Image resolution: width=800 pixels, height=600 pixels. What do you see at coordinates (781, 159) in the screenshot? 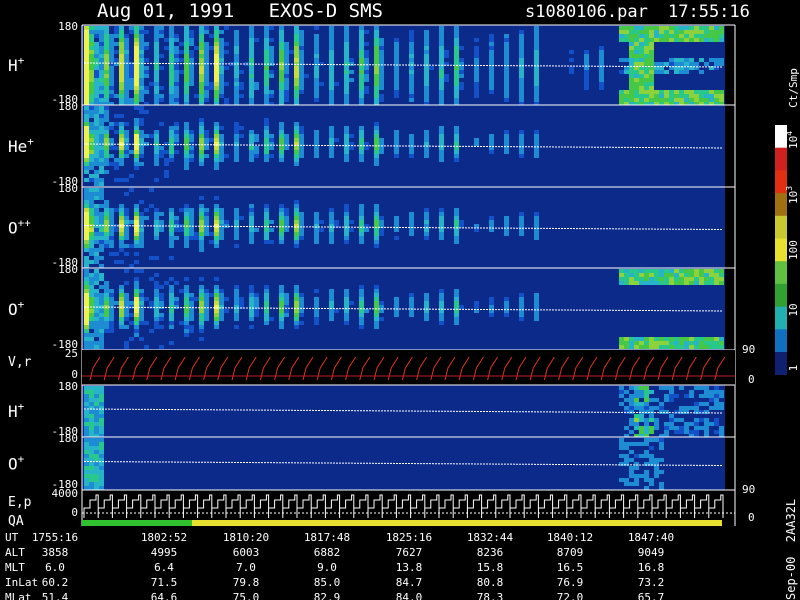
I see `colorbar-segment` at bounding box center [781, 159].